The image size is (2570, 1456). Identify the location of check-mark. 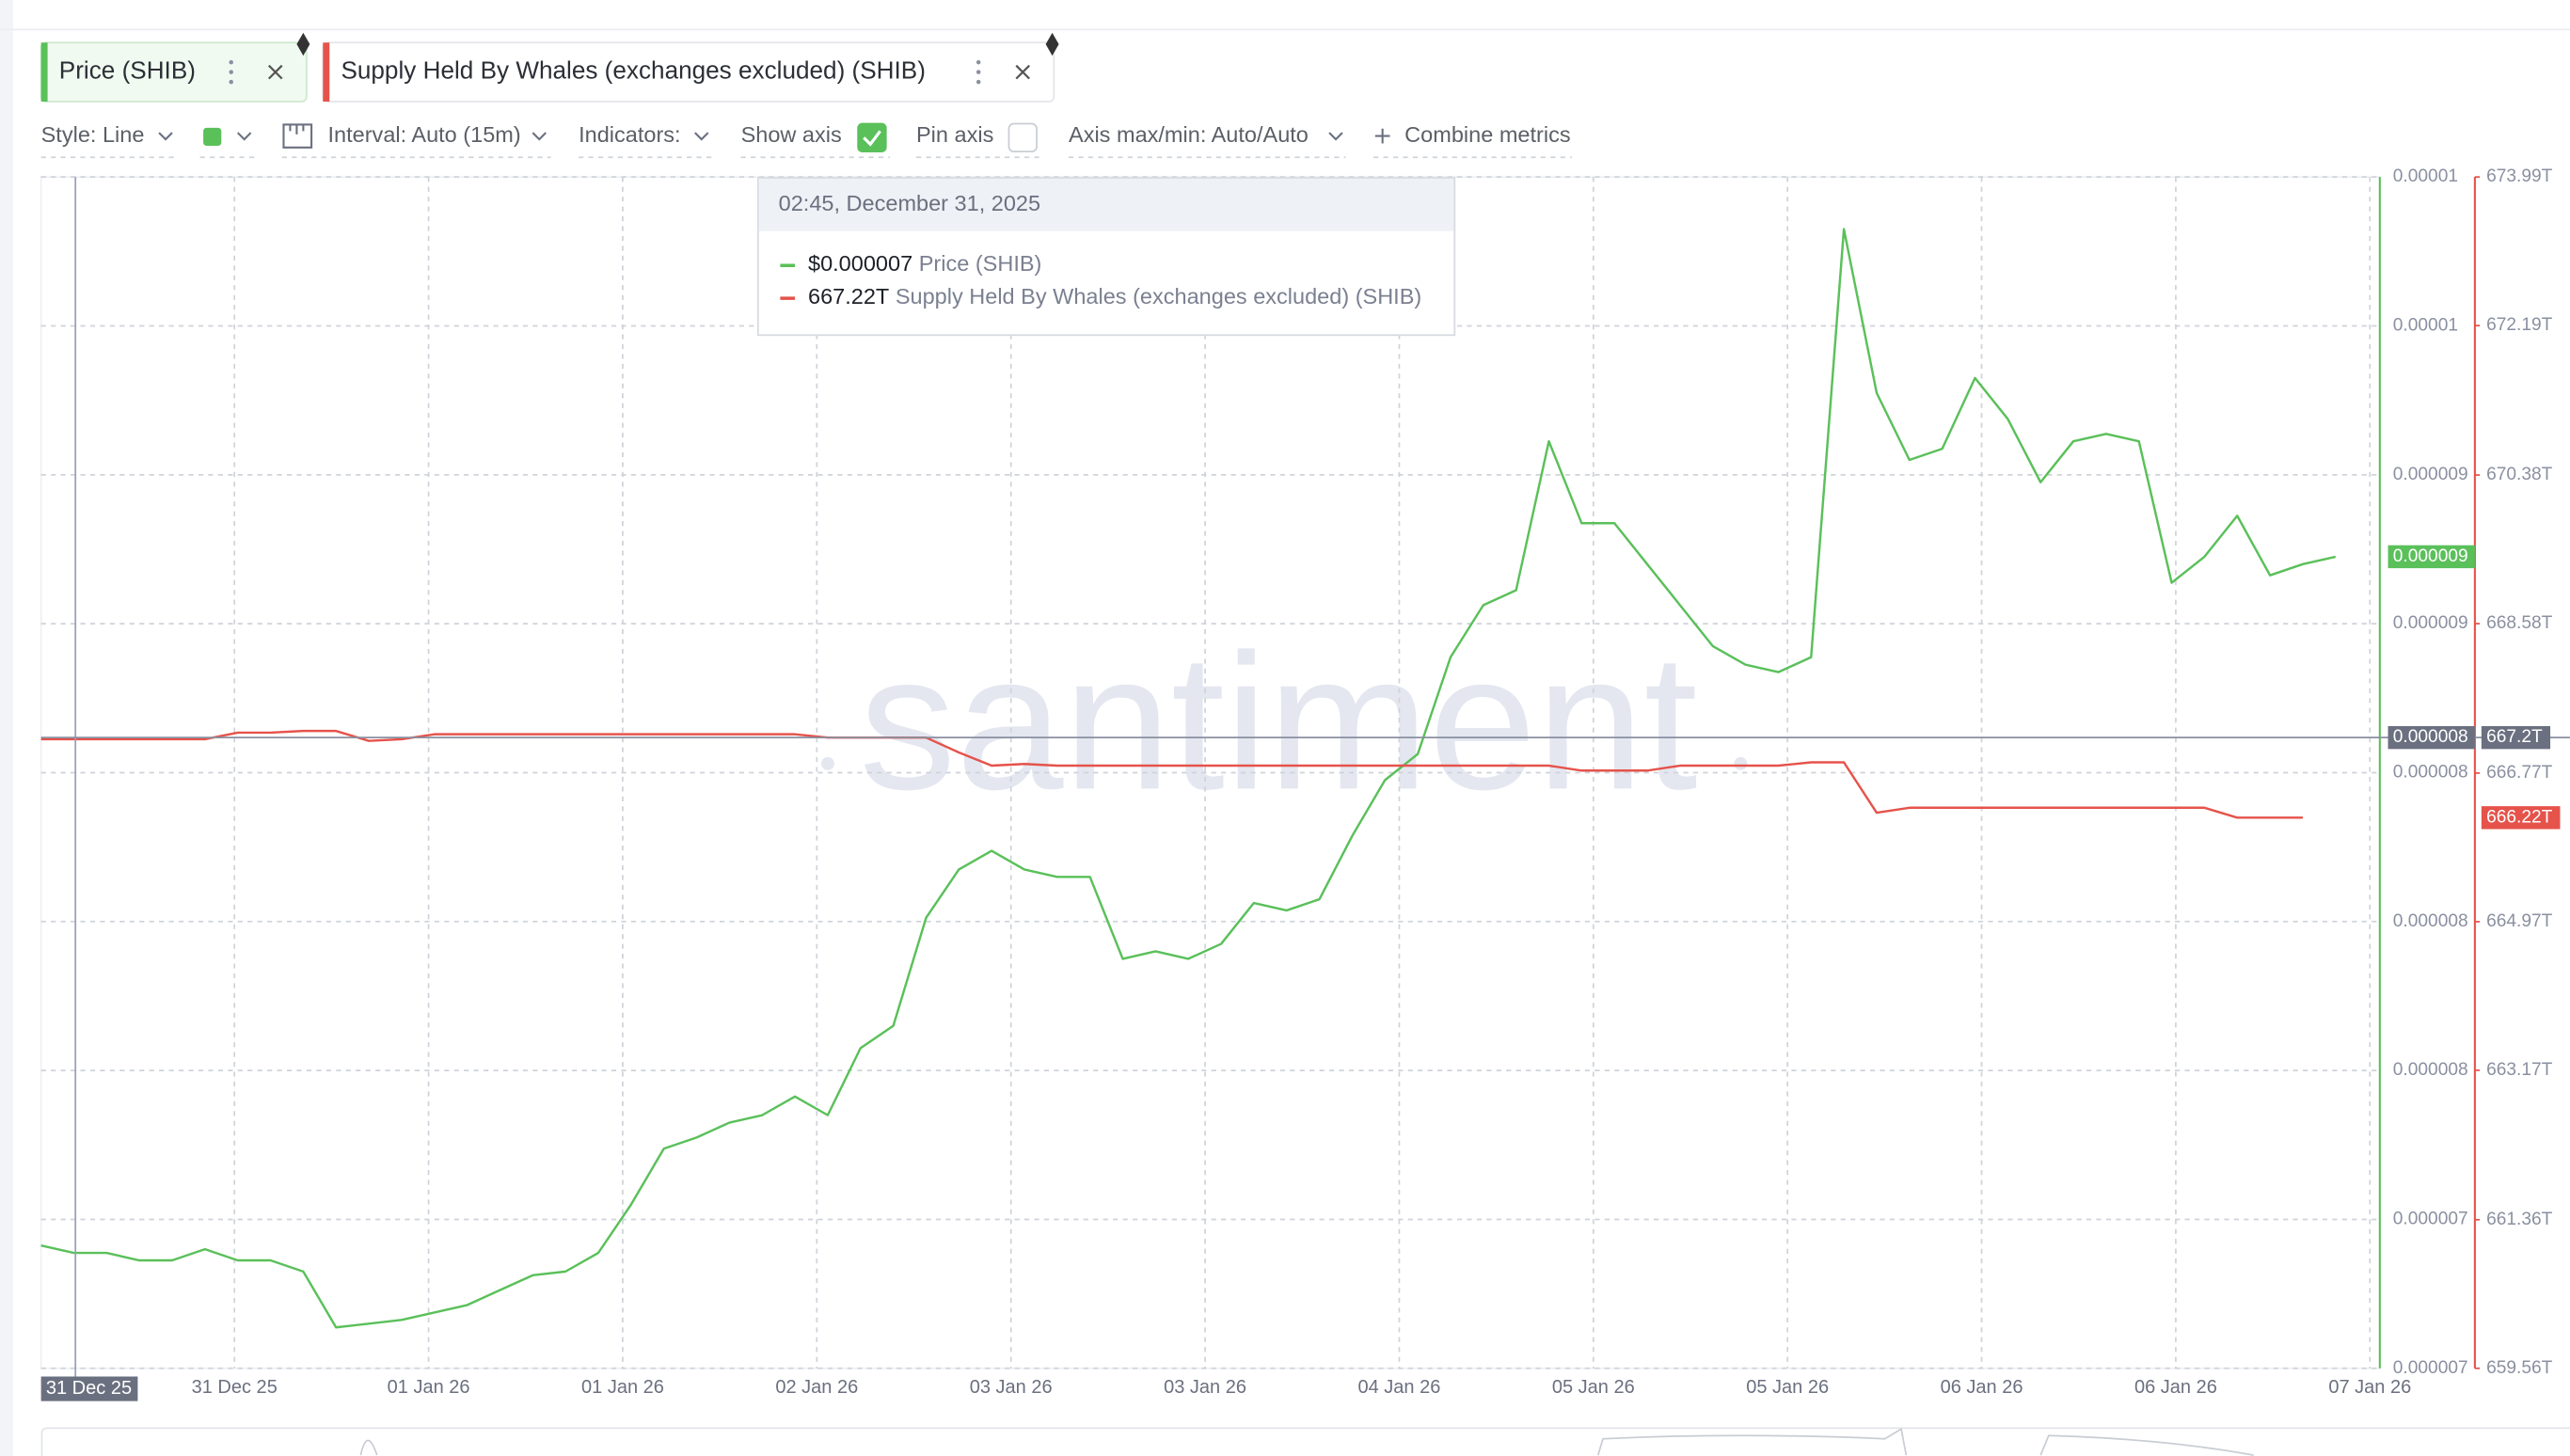
(872, 138).